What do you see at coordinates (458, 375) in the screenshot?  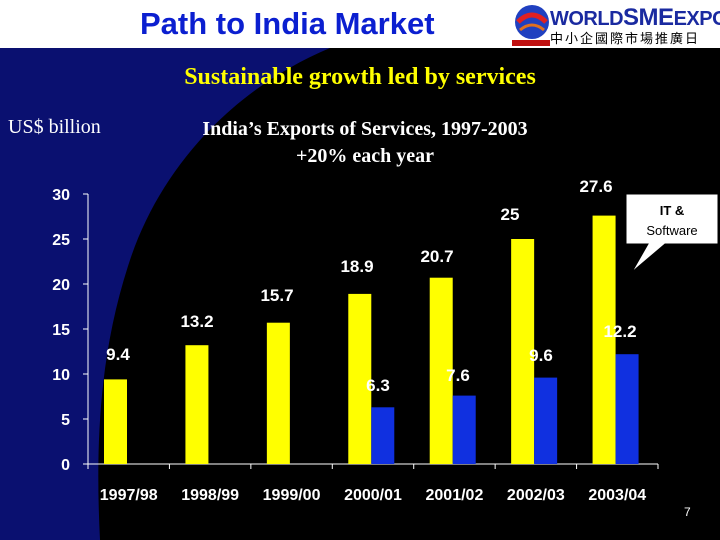 I see `data-label-series-2: 7.6` at bounding box center [458, 375].